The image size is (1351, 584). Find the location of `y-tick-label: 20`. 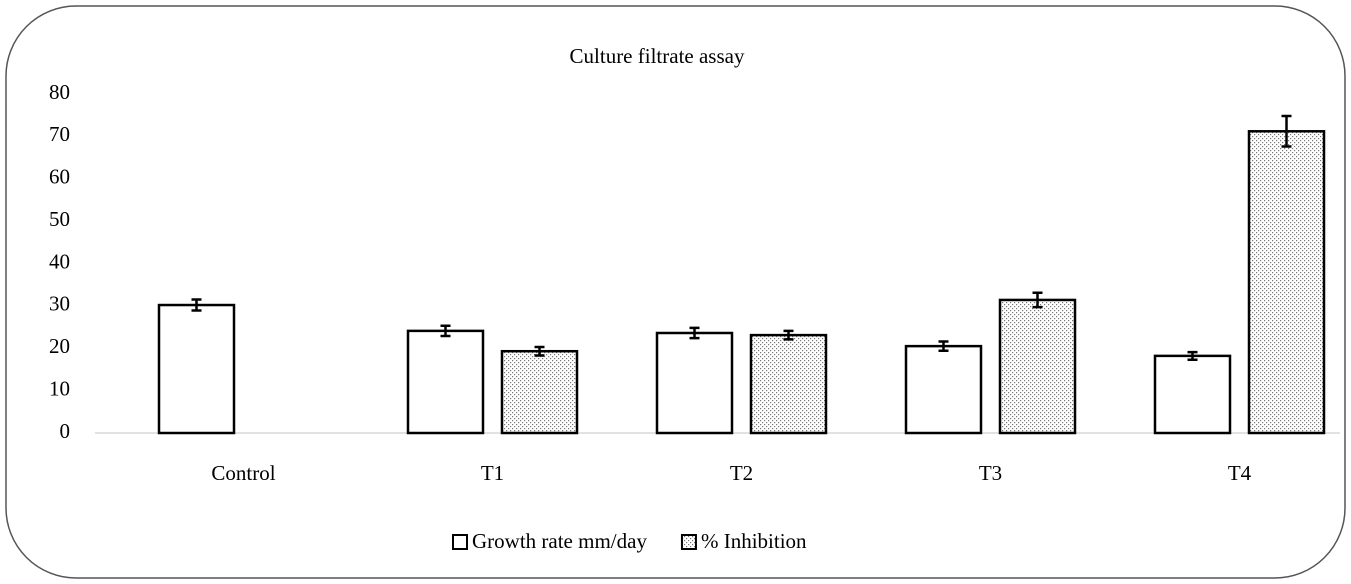

y-tick-label: 20 is located at coordinates (59, 346).